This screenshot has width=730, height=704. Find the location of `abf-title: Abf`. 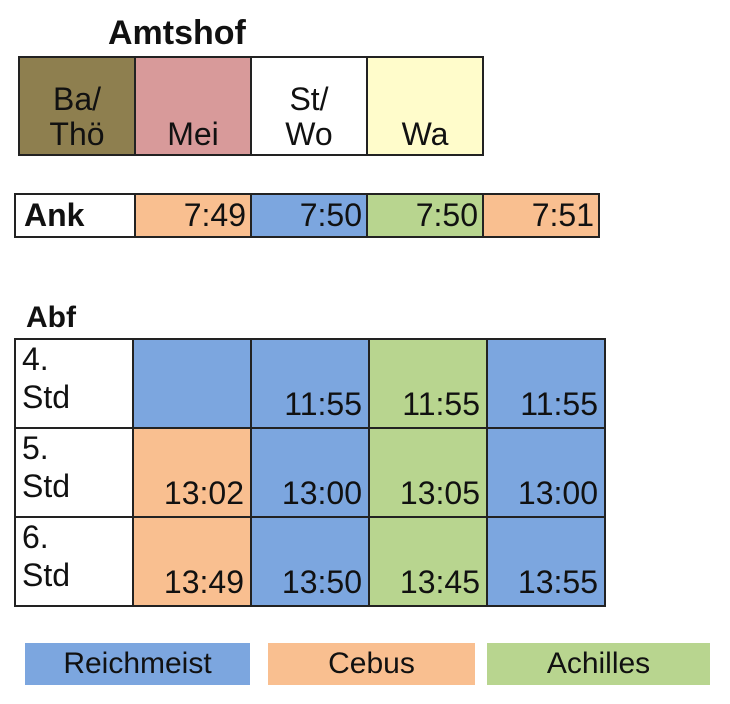

abf-title: Abf is located at coordinates (51, 317).